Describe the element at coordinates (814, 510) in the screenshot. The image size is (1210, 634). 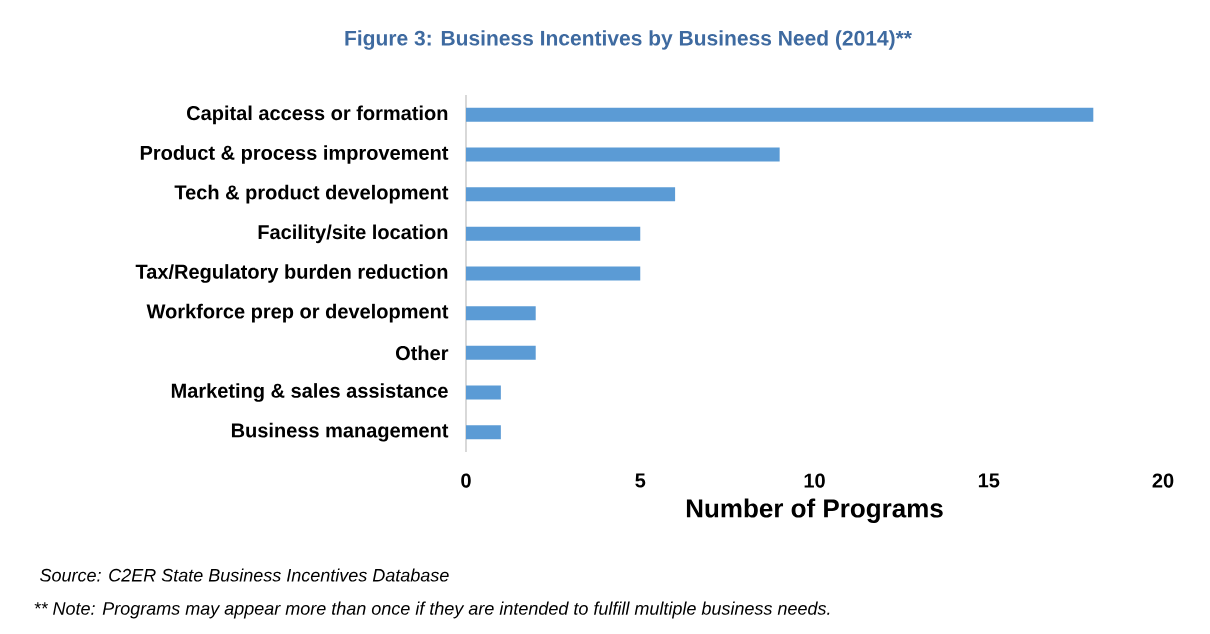
I see `x-axis-title: Number of Programs` at that location.